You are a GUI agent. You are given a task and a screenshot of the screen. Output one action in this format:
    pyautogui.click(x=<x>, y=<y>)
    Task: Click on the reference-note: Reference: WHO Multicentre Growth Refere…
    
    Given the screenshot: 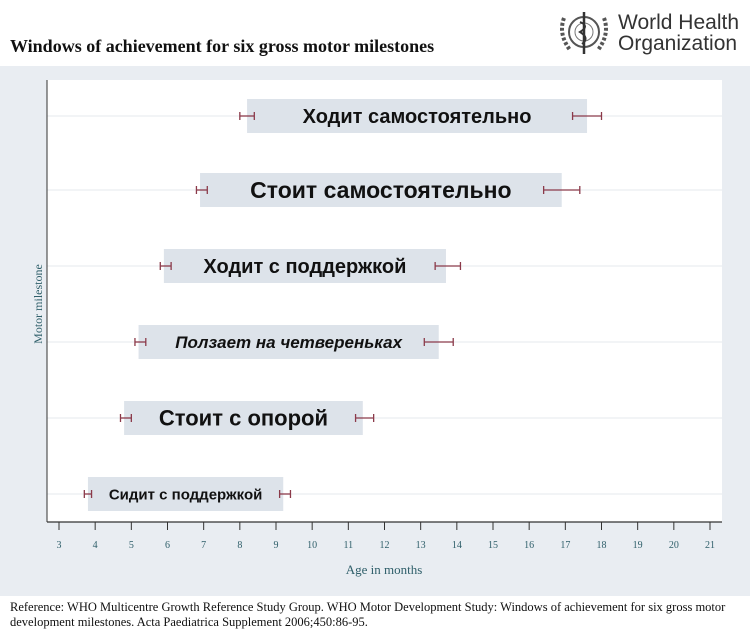 What is the action you would take?
    pyautogui.click(x=368, y=614)
    